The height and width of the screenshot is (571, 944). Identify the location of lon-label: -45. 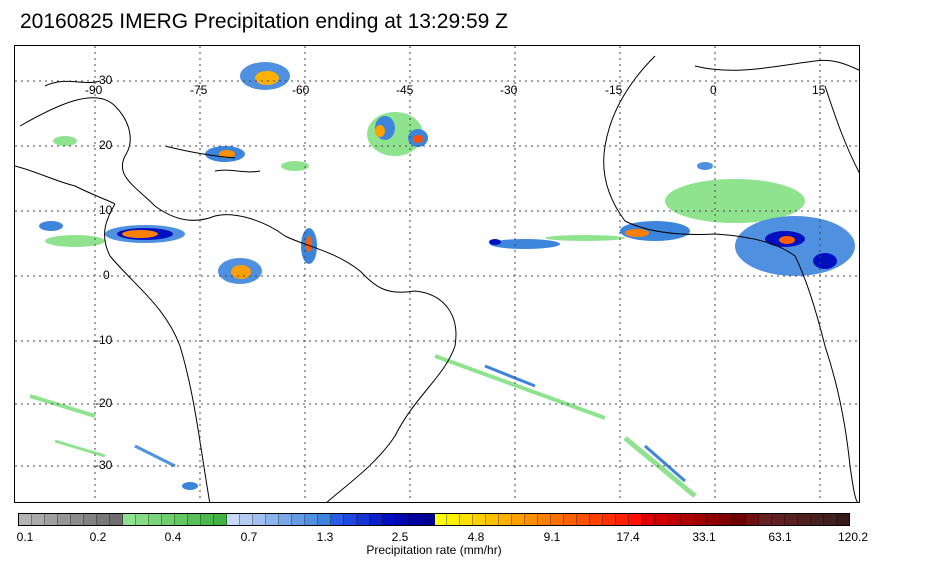
(405, 90).